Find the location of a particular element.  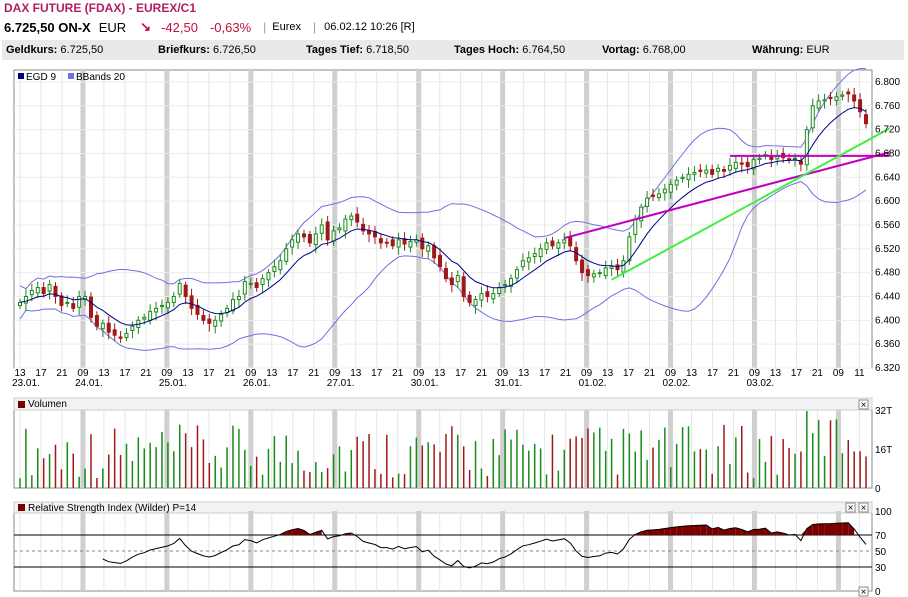

volume-close-button-glyph: × is located at coordinates (864, 405).